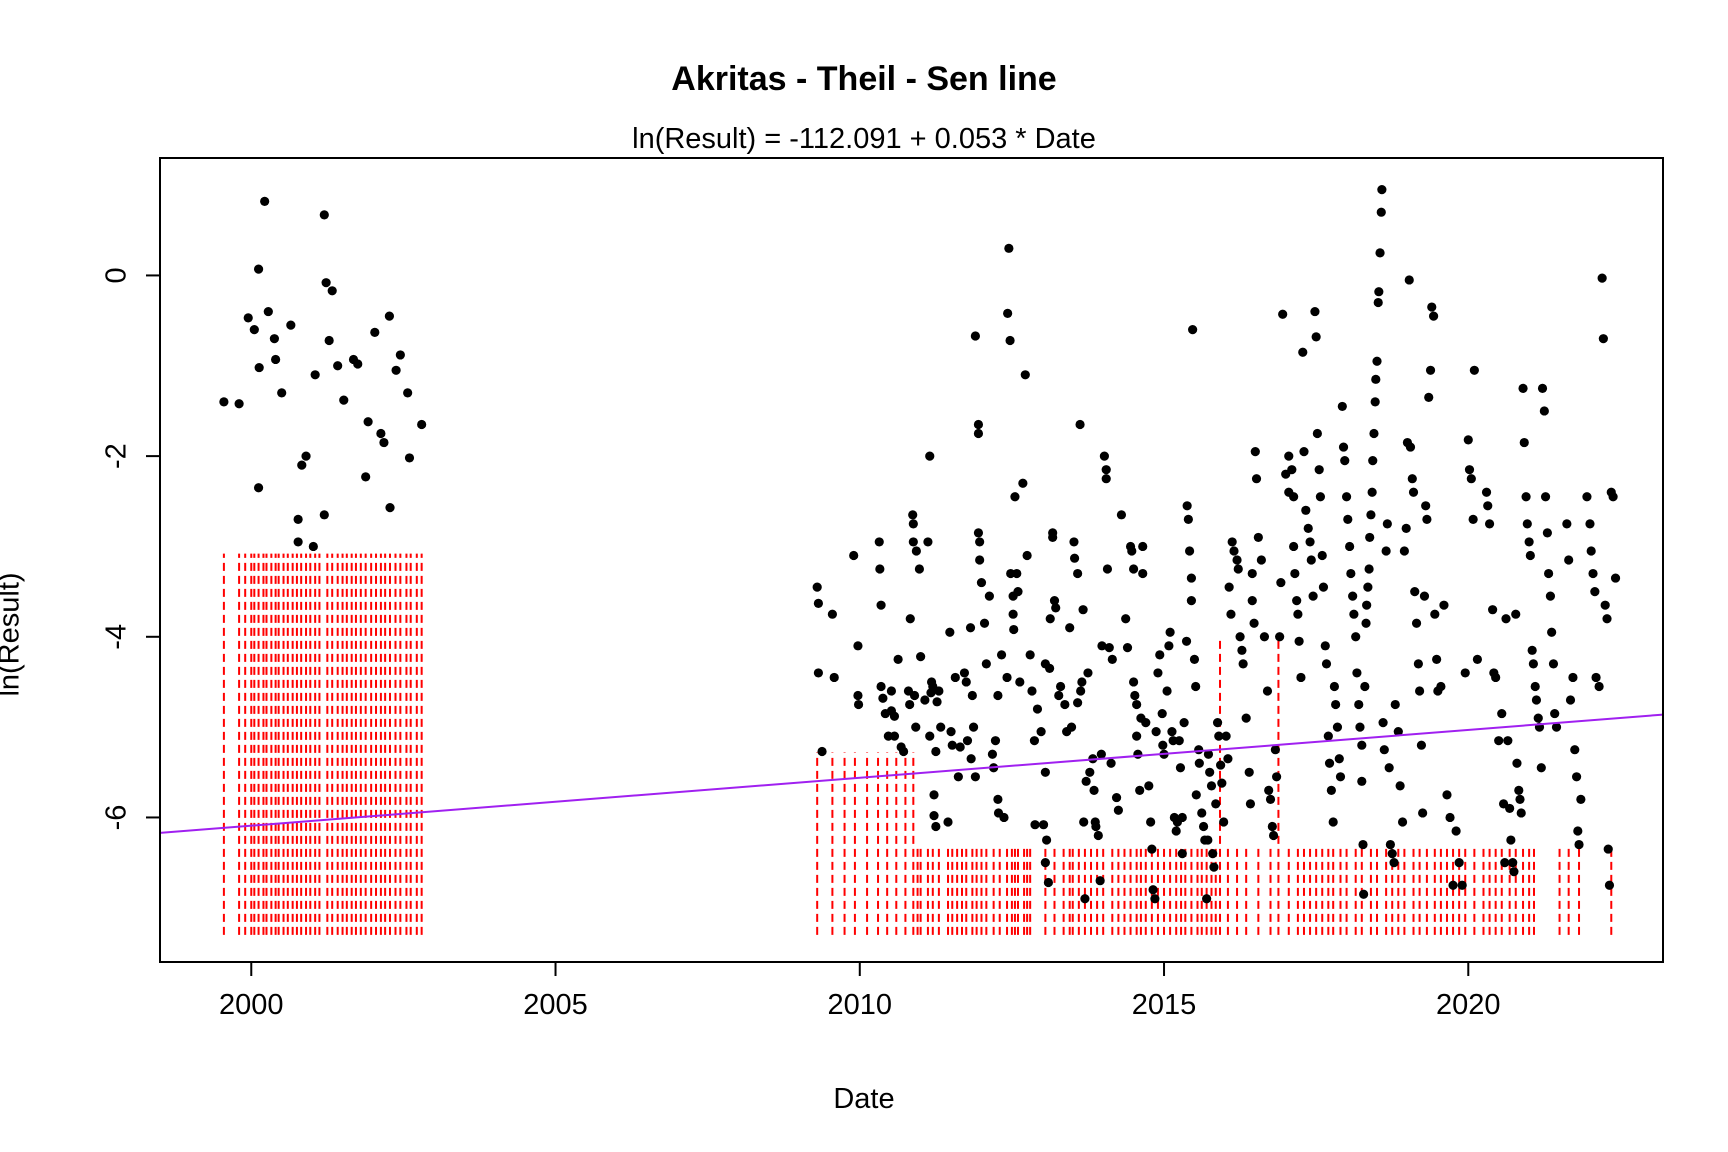  Describe the element at coordinates (911, 773) in the screenshot. I see `trend-line` at that location.